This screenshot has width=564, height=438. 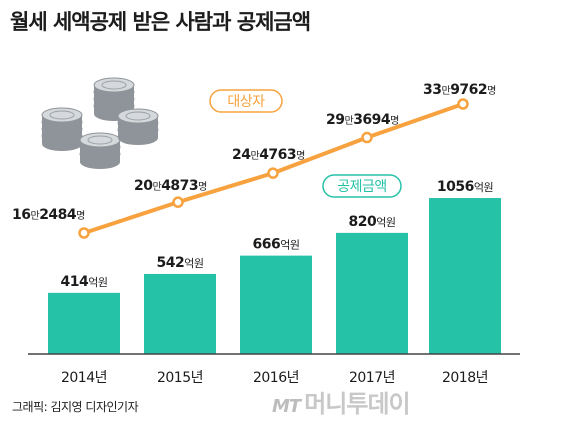 What do you see at coordinates (84, 282) in the screenshot?
I see `bar-value-label: 414억원` at bounding box center [84, 282].